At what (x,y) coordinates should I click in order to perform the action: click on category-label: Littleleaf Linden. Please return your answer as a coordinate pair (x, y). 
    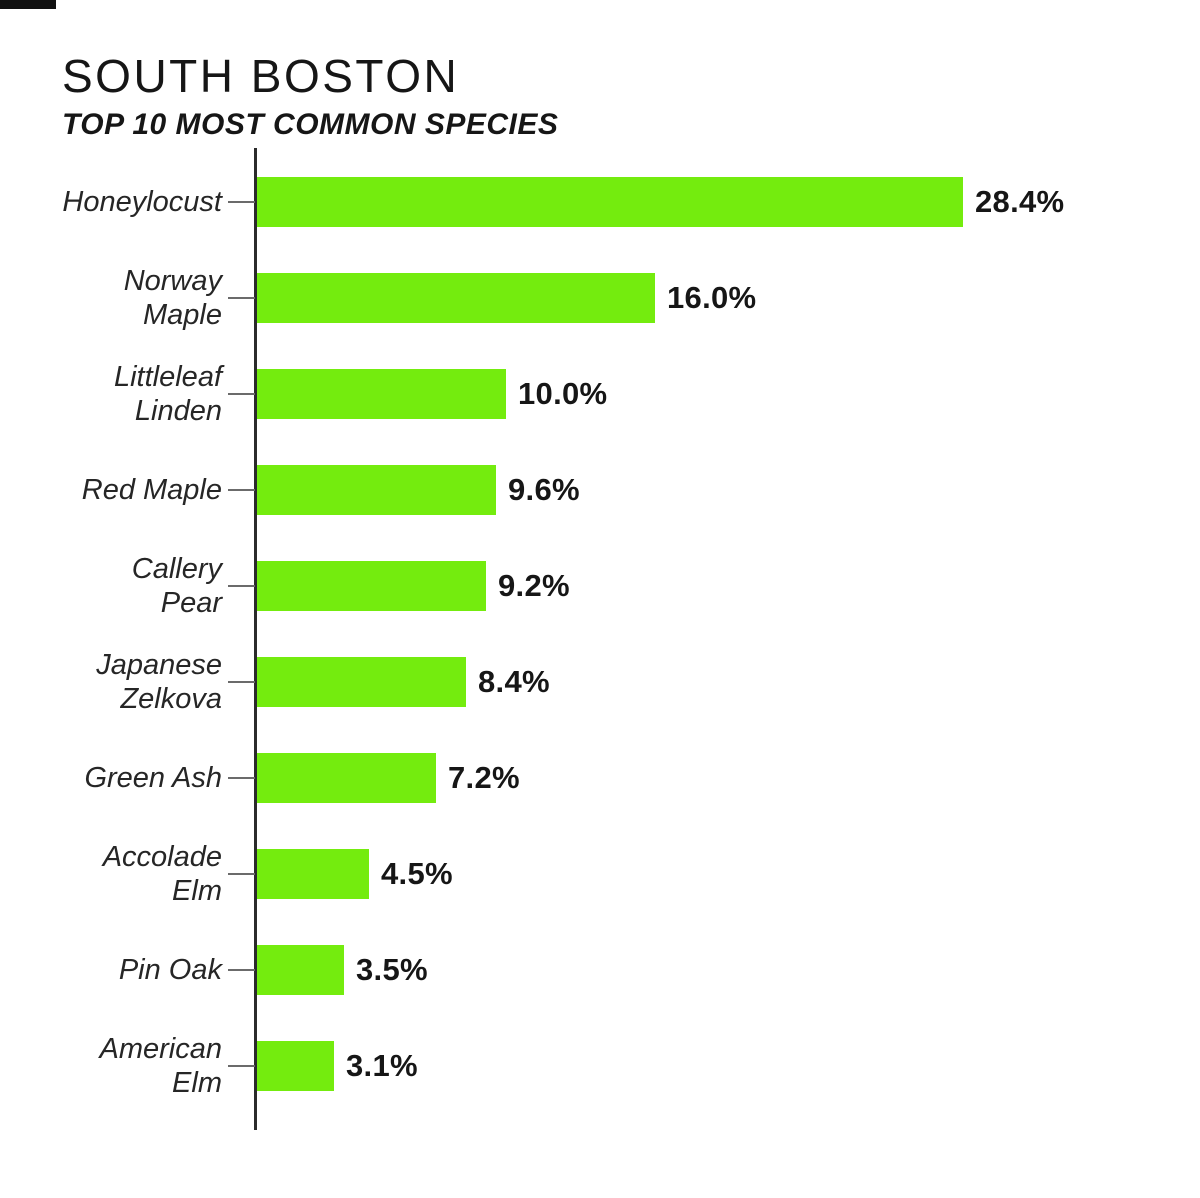
    Looking at the image, I should click on (167, 394).